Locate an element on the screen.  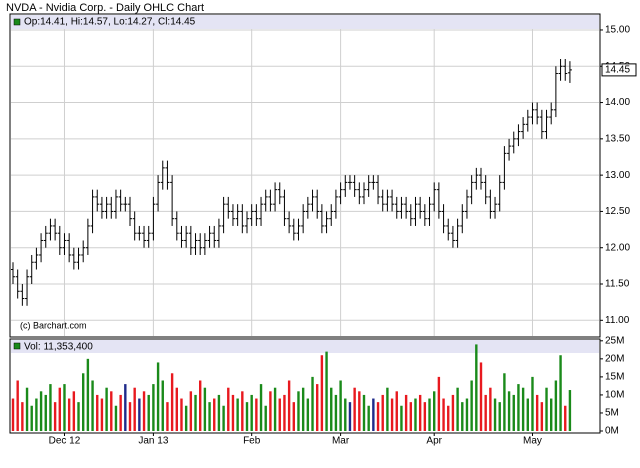
price-legend: Op:14.41, Hi:14.57, Lo:14.27, Cl:14.45 is located at coordinates (110, 22).